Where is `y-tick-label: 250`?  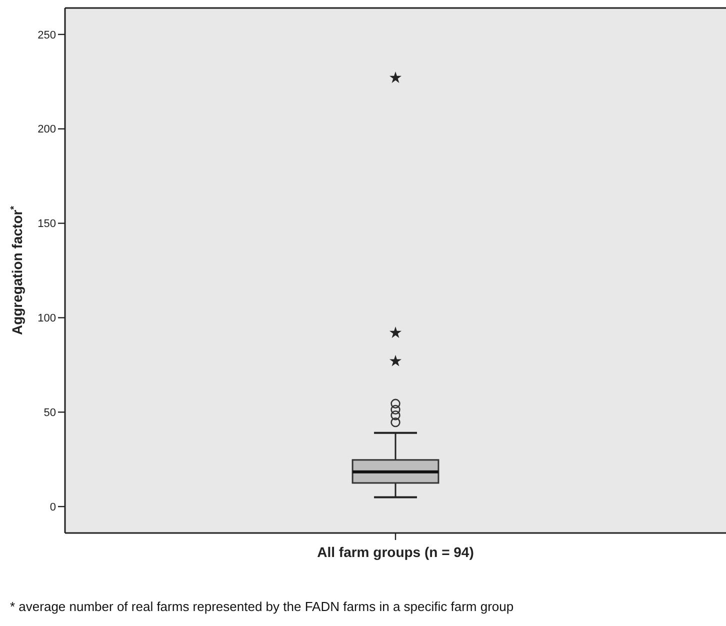
y-tick-label: 250 is located at coordinates (47, 35).